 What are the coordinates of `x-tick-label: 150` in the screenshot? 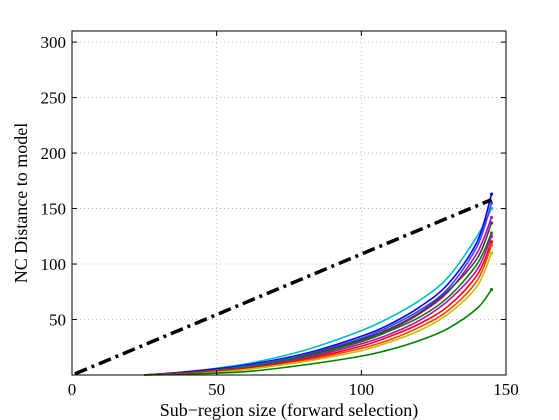 It's located at (506, 389).